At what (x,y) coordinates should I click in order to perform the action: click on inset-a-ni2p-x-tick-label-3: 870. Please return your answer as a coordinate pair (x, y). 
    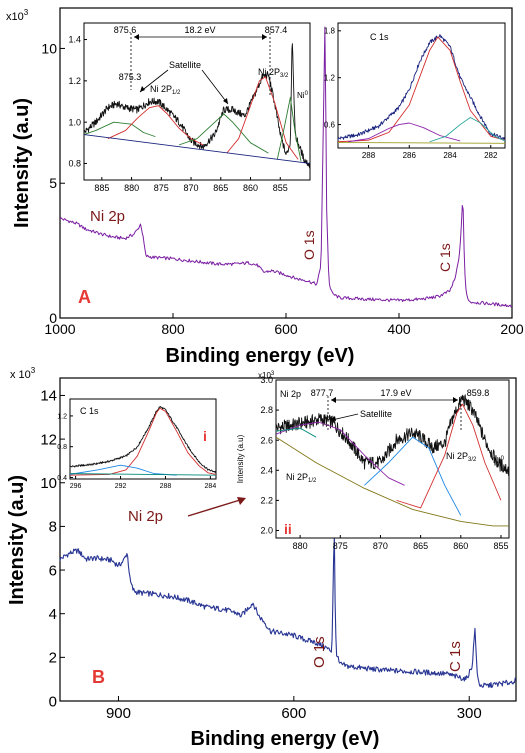
    Looking at the image, I should click on (191, 188).